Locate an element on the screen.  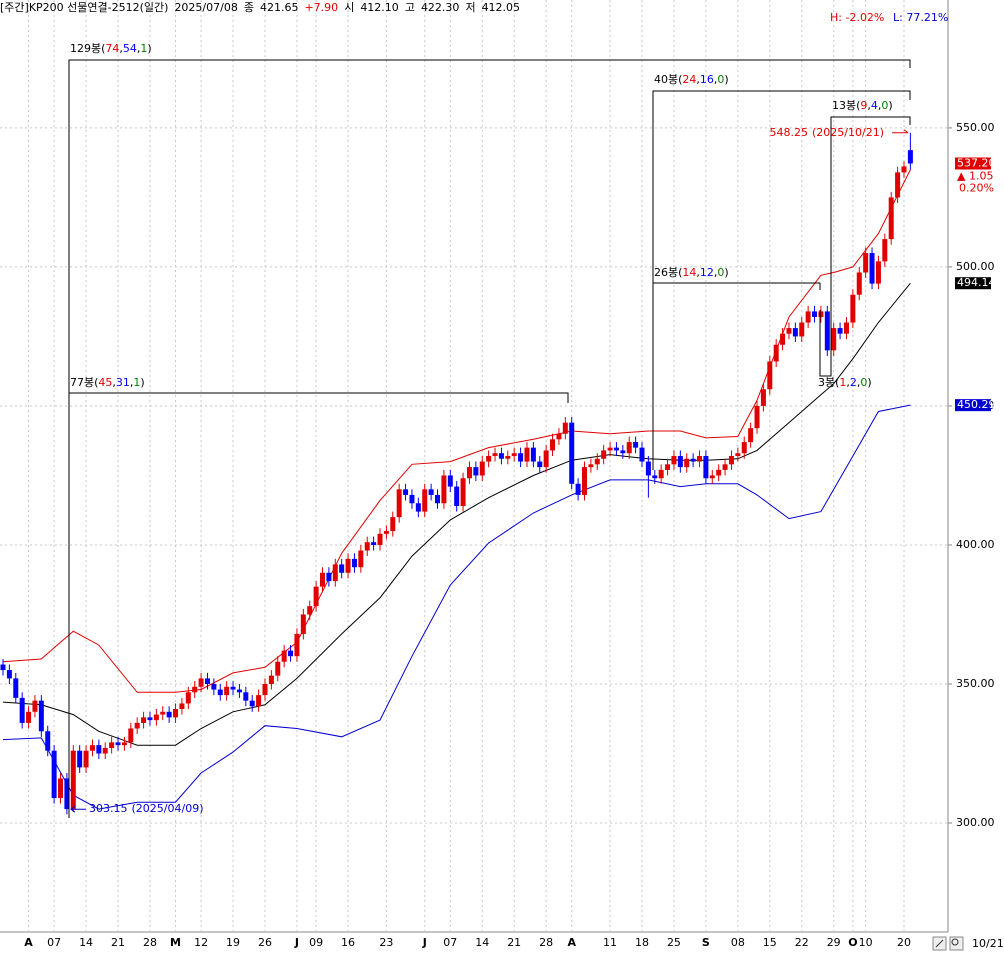
x-tick-label: 23 is located at coordinates (386, 942).